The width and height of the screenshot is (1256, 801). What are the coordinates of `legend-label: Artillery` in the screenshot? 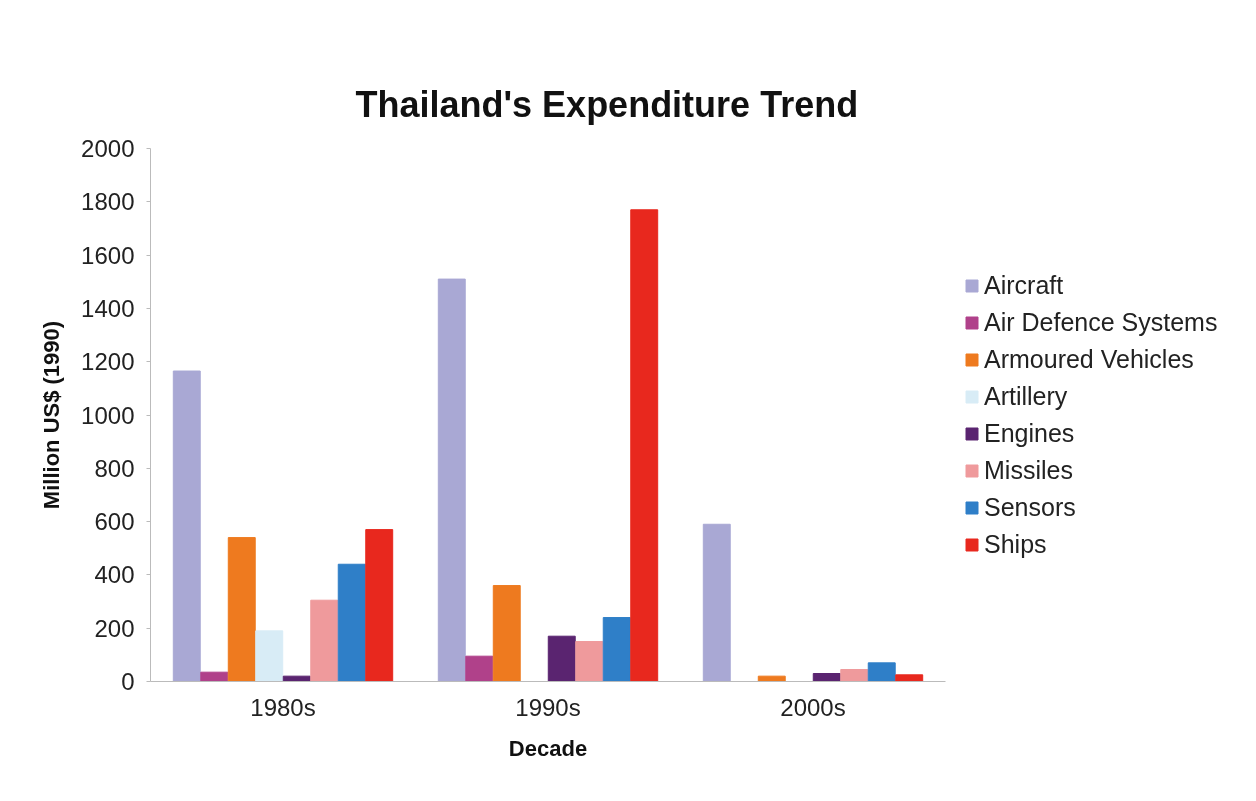 It's located at (1026, 396).